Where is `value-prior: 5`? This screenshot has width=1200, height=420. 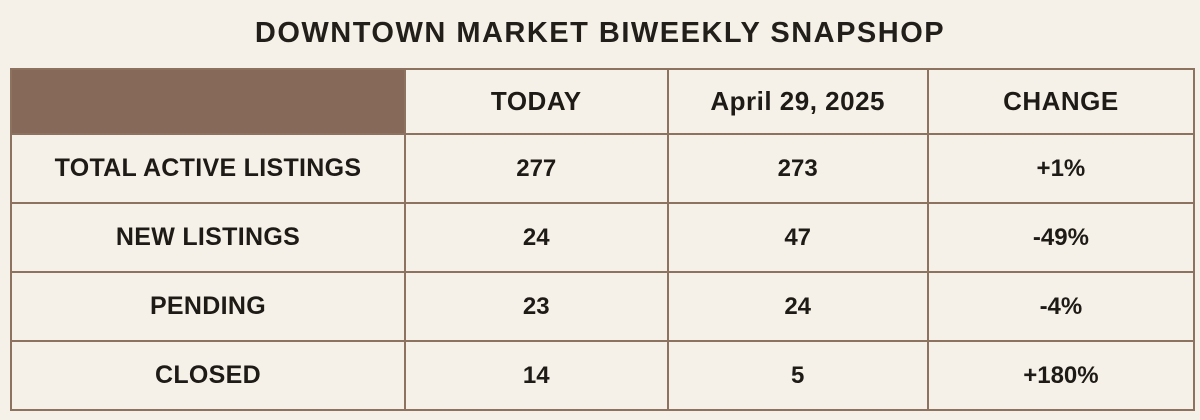 value-prior: 5 is located at coordinates (797, 375).